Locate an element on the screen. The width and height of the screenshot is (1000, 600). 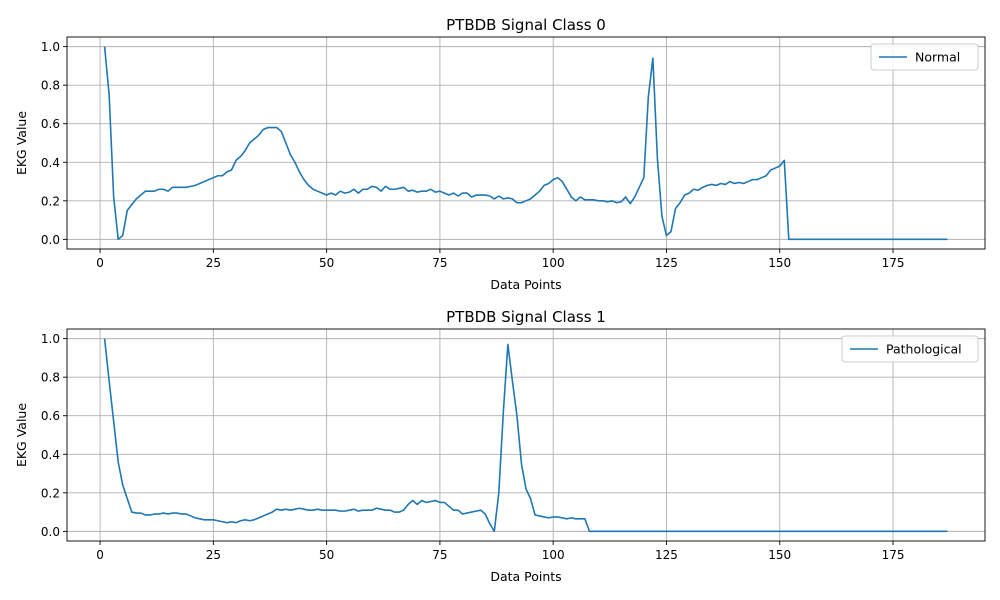
chart-title: PTBDB Signal Class 0 is located at coordinates (526, 25).